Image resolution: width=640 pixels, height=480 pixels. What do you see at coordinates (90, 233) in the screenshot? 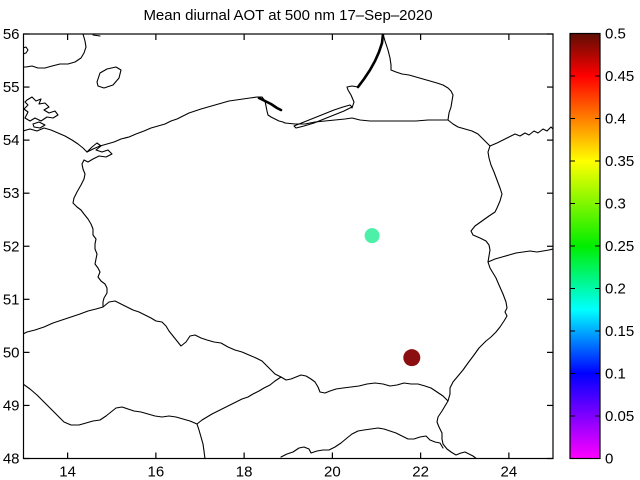
I see `poland-germany-border` at bounding box center [90, 233].